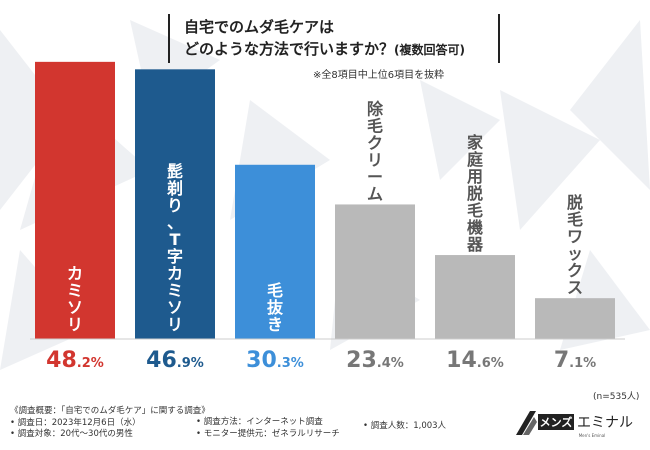 The width and height of the screenshot is (650, 450). I want to click on category-label: 毛抜き, so click(275, 307).